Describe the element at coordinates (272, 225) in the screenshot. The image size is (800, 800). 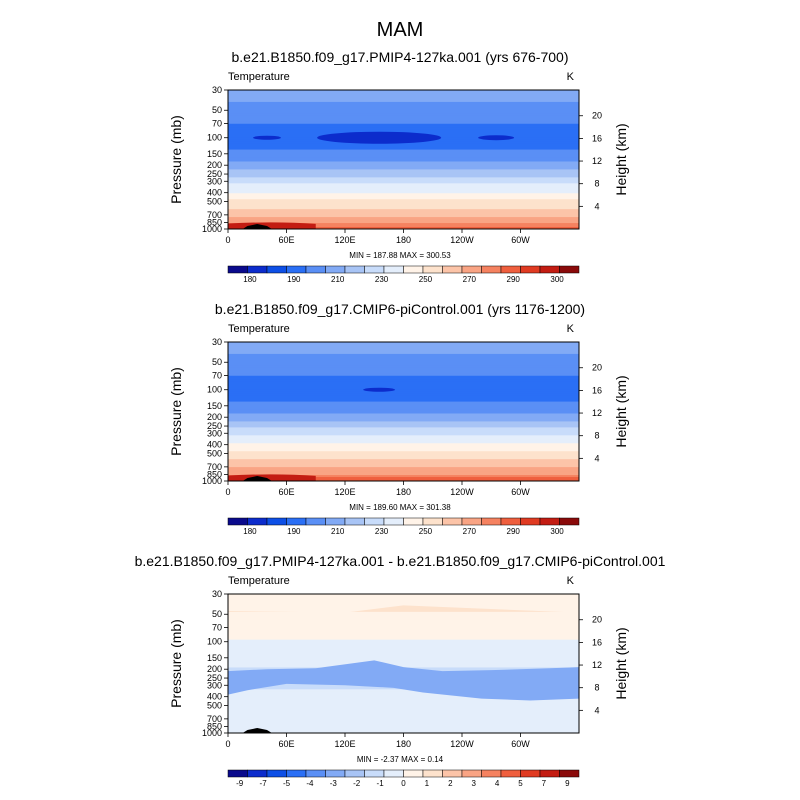
I see `surface-warm-region` at that location.